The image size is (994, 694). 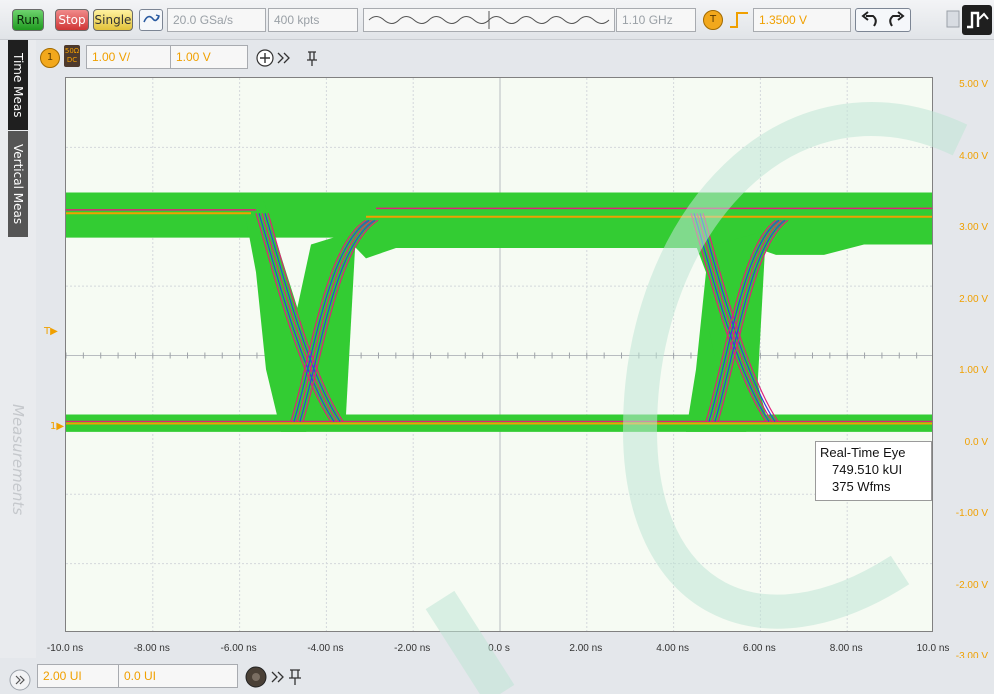 What do you see at coordinates (325, 648) in the screenshot?
I see `x-axis-label: -4.00 ns` at bounding box center [325, 648].